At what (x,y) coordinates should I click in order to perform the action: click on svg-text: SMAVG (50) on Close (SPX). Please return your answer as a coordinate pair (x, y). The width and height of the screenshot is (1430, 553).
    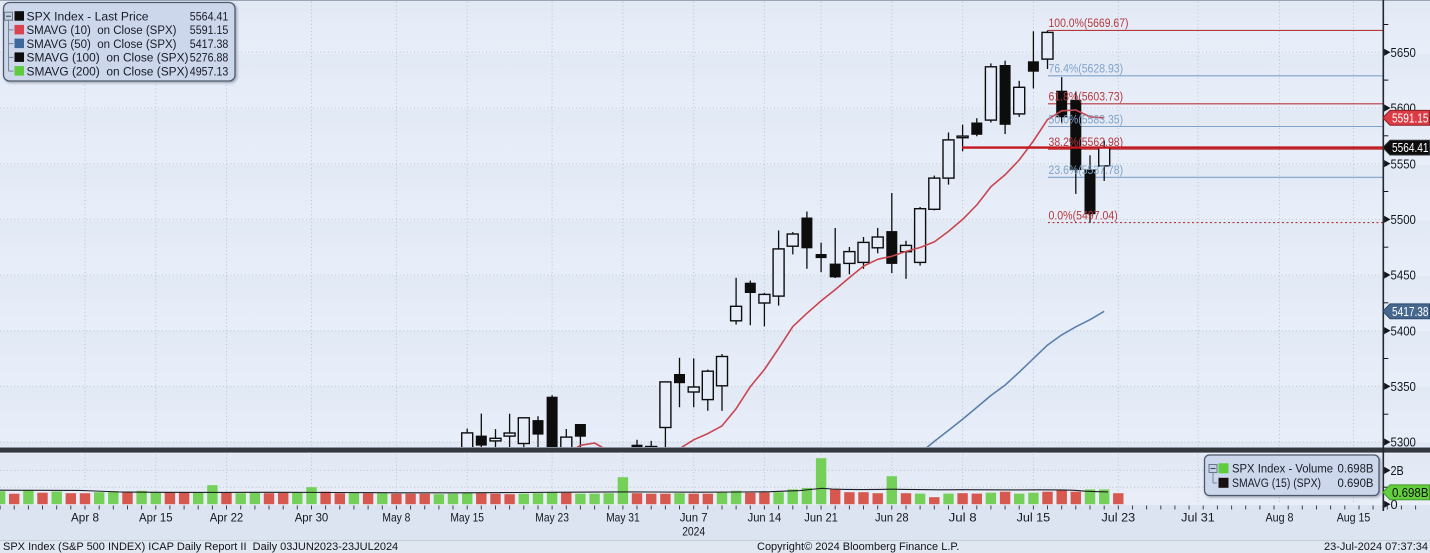
    Looking at the image, I should click on (102, 44).